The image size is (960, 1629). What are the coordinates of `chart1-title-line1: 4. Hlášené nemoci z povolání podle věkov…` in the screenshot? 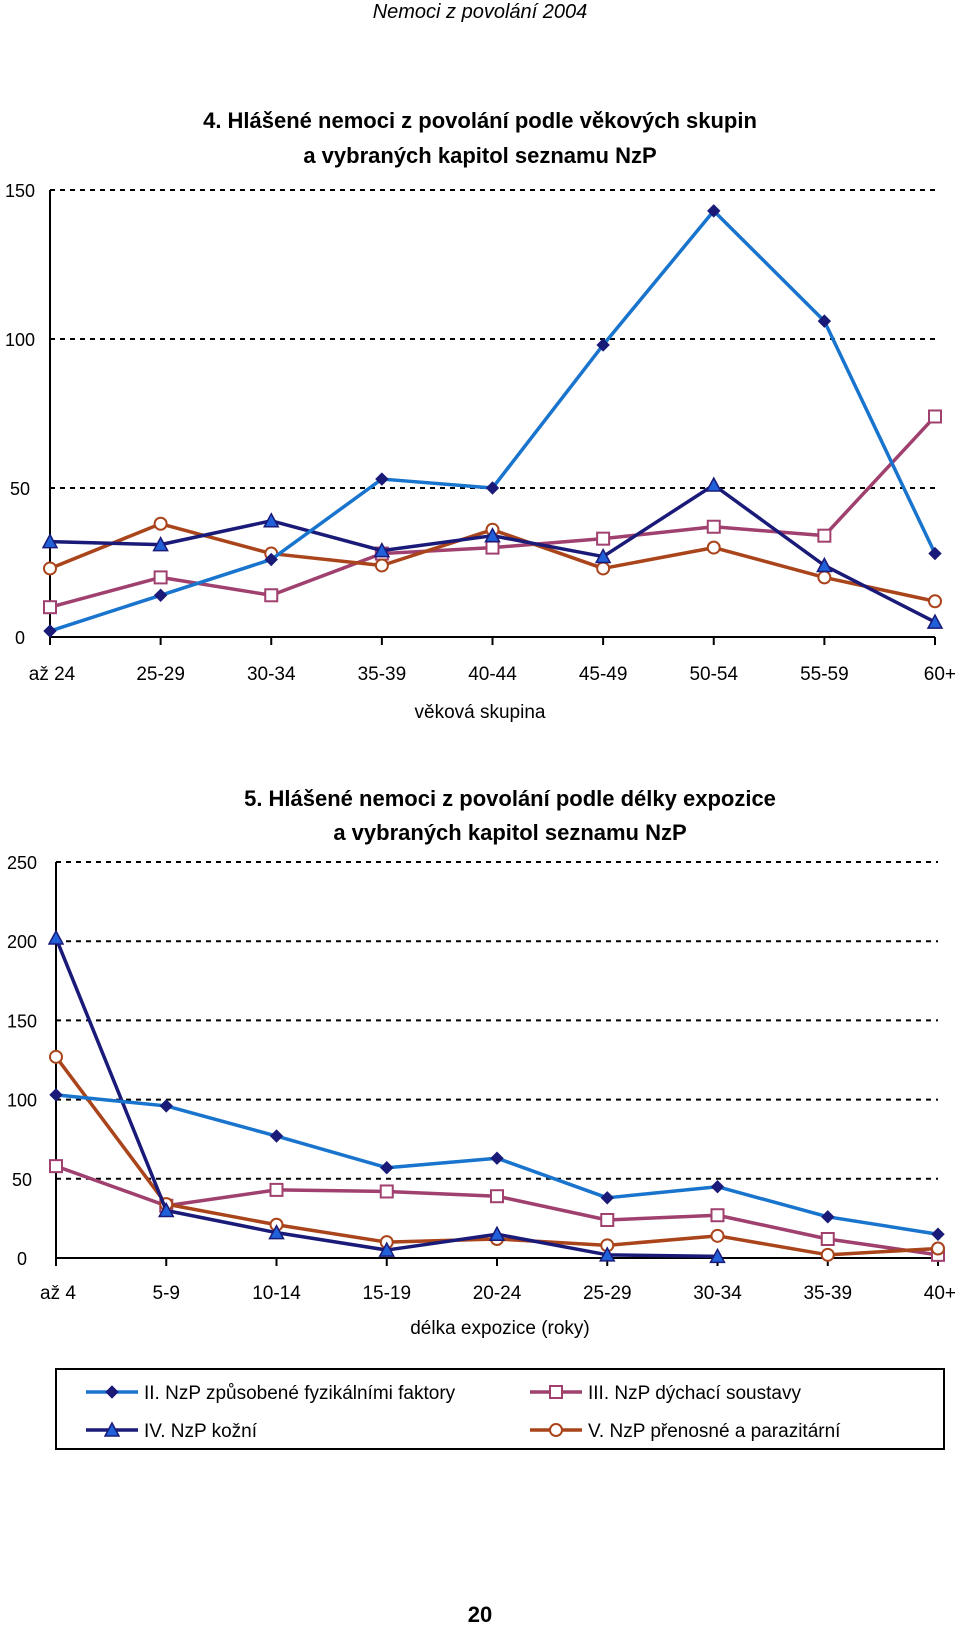 It's located at (480, 120).